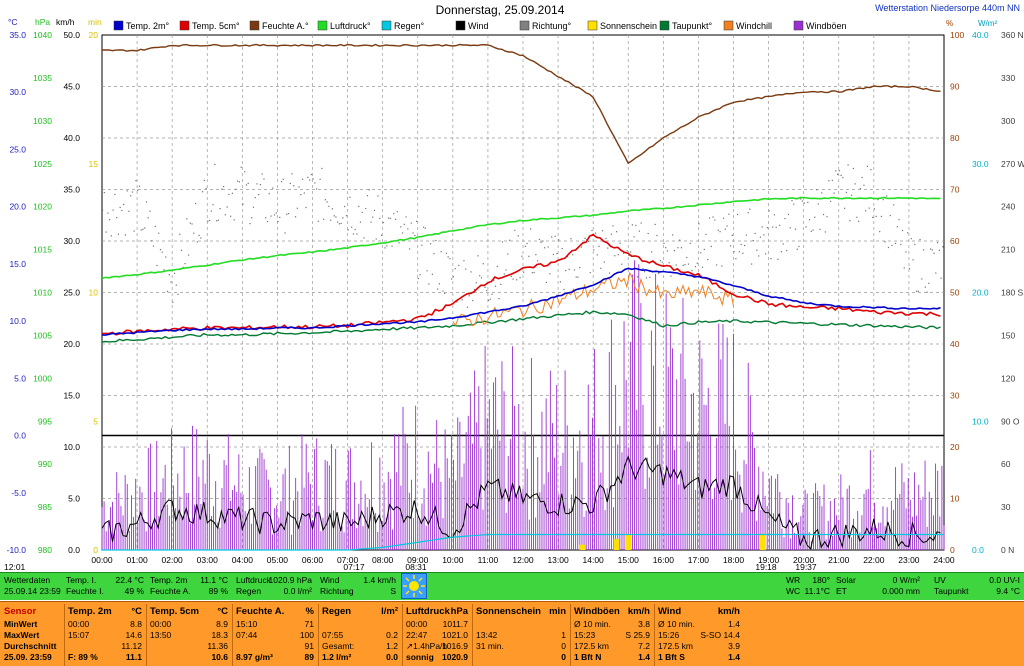 This screenshot has height=666, width=1024. I want to click on indoor-cell: Temp. I. 22.4 °C Feuchte I. 49 %, so click(105, 585).